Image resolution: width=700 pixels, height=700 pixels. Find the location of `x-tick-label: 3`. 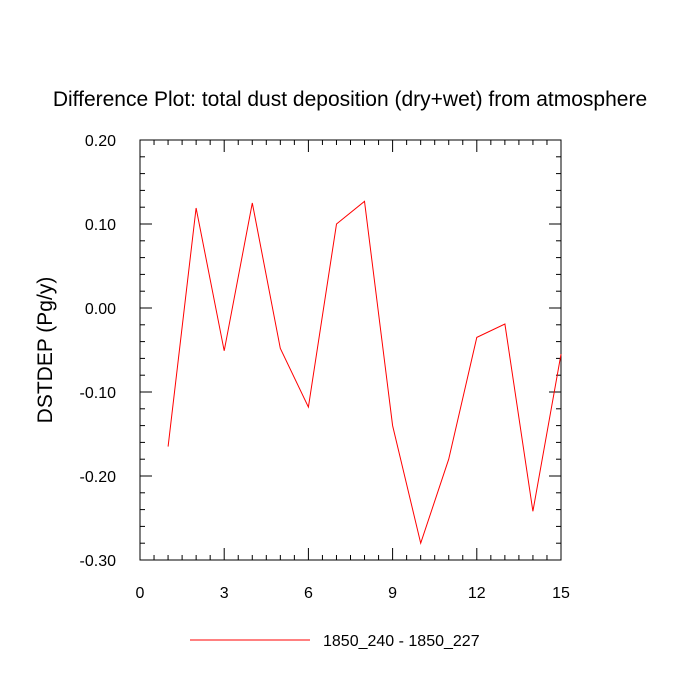

x-tick-label: 3 is located at coordinates (224, 593).